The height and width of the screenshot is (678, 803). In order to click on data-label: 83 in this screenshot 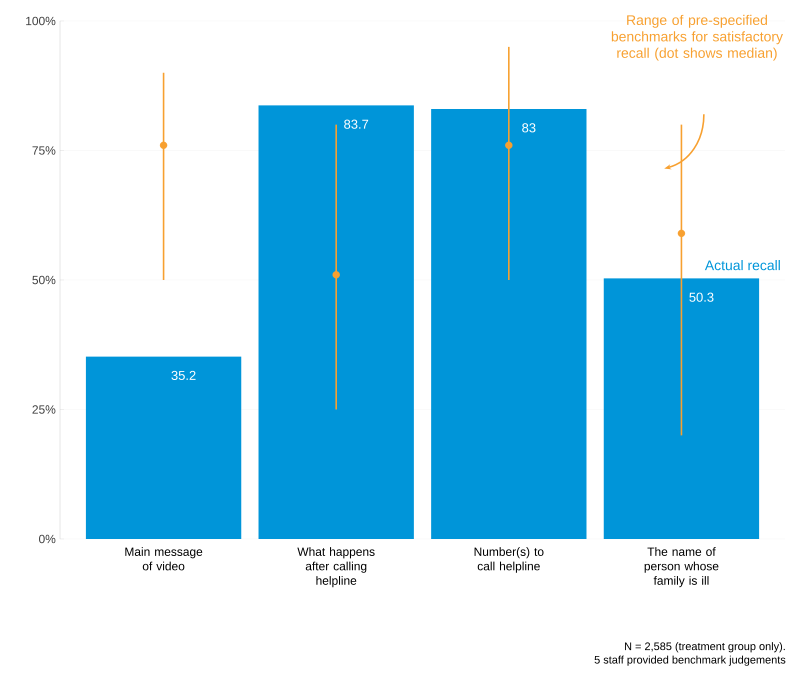, I will do `click(529, 127)`.